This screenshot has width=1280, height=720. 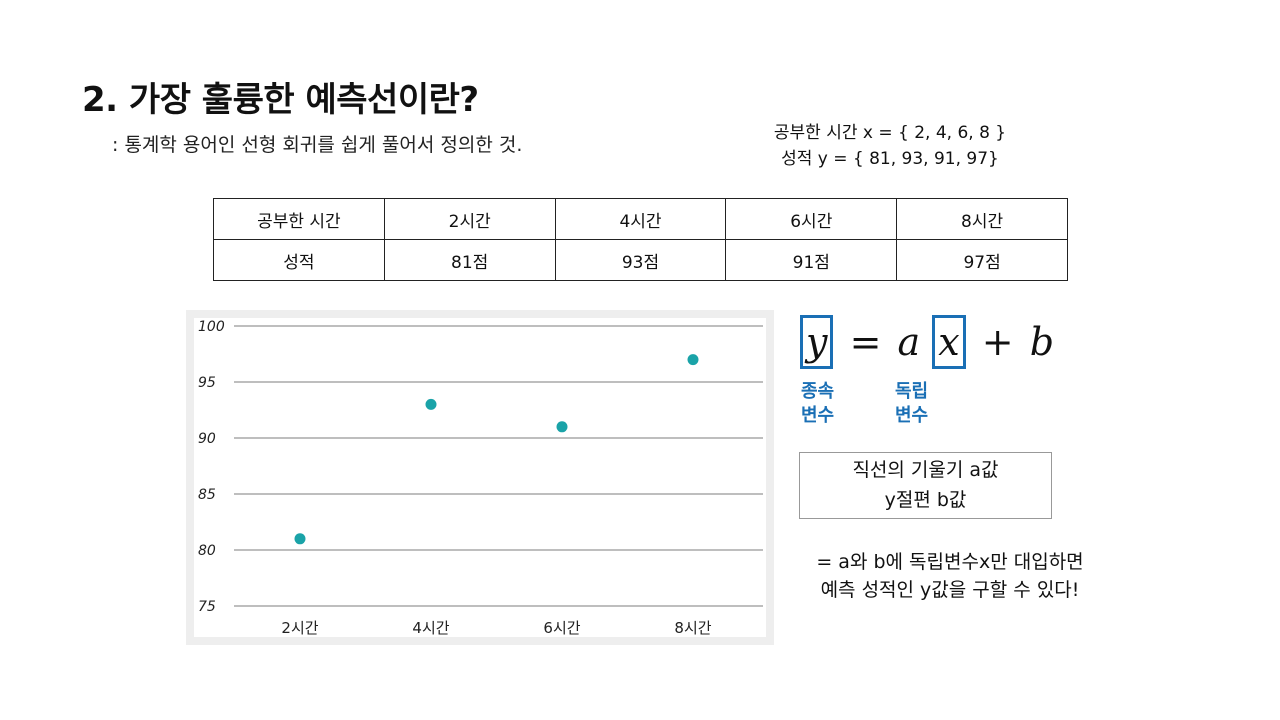 What do you see at coordinates (925, 500) in the screenshot?
I see `intercept-text: y절편 b값` at bounding box center [925, 500].